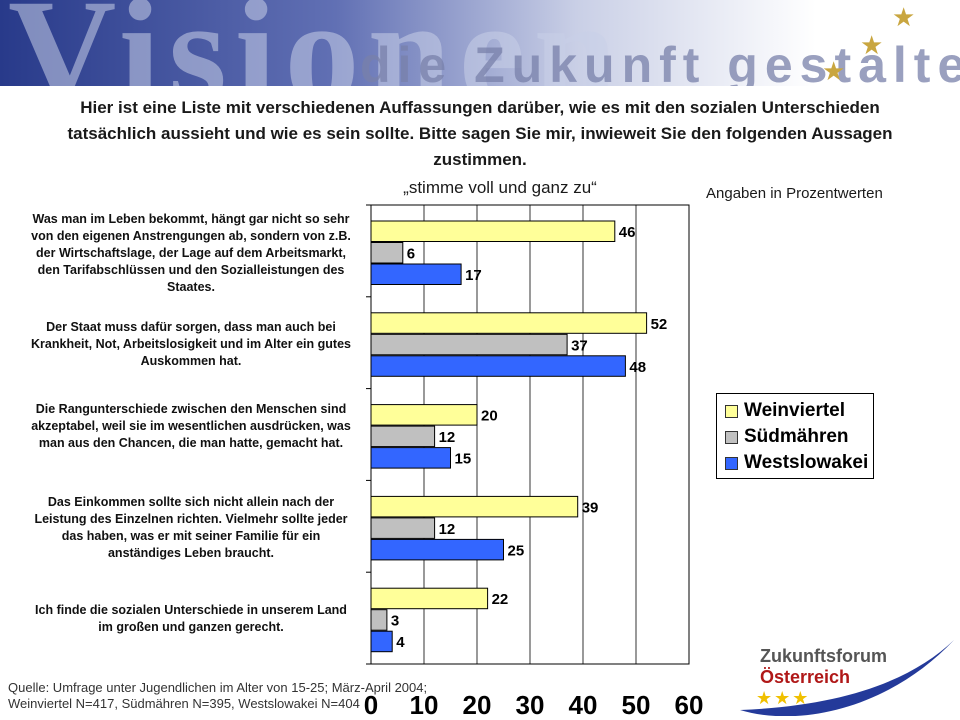 This screenshot has width=960, height=720. I want to click on data-label: 46, so click(627, 232).